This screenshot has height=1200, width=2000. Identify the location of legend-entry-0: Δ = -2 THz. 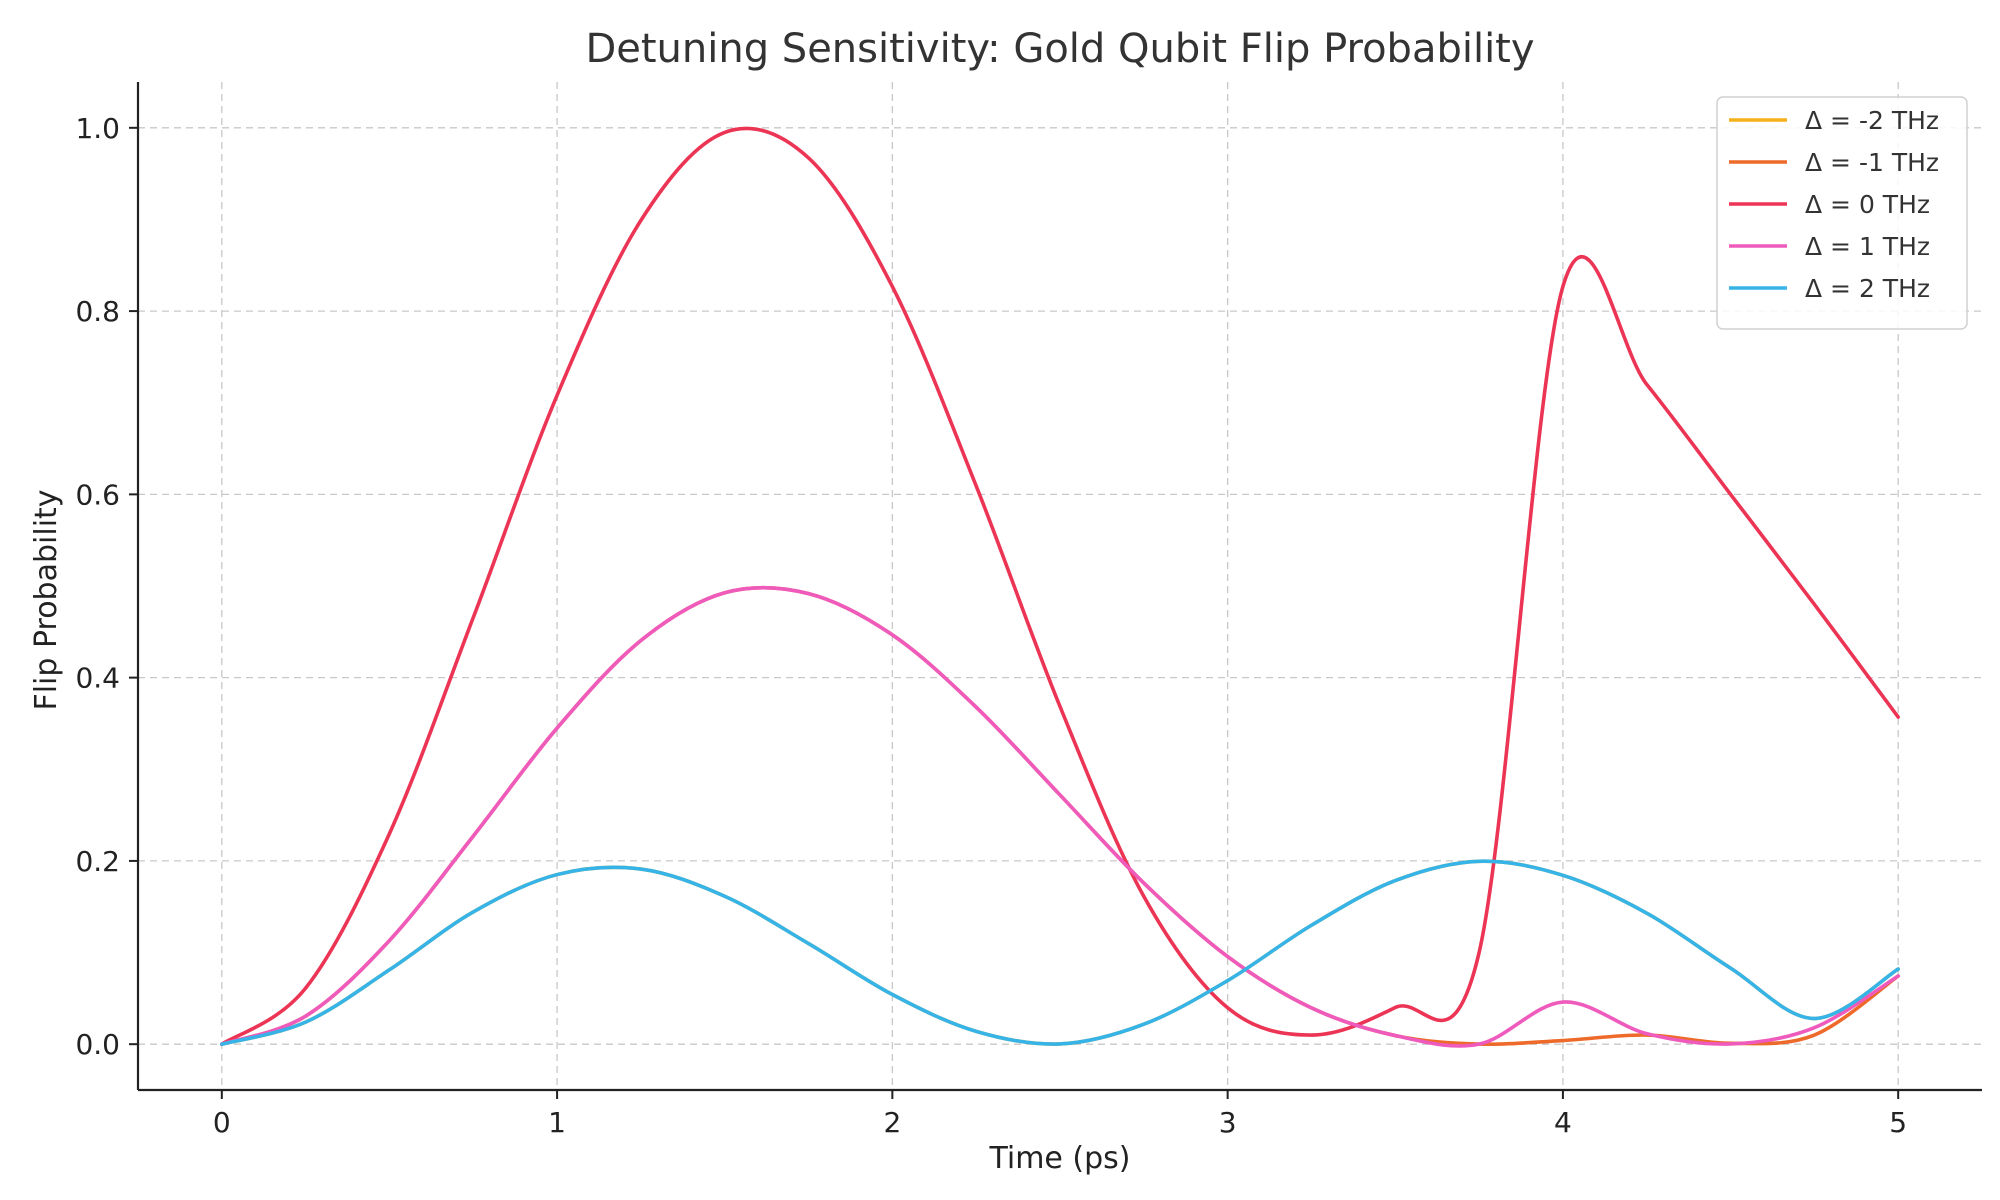
(1872, 120).